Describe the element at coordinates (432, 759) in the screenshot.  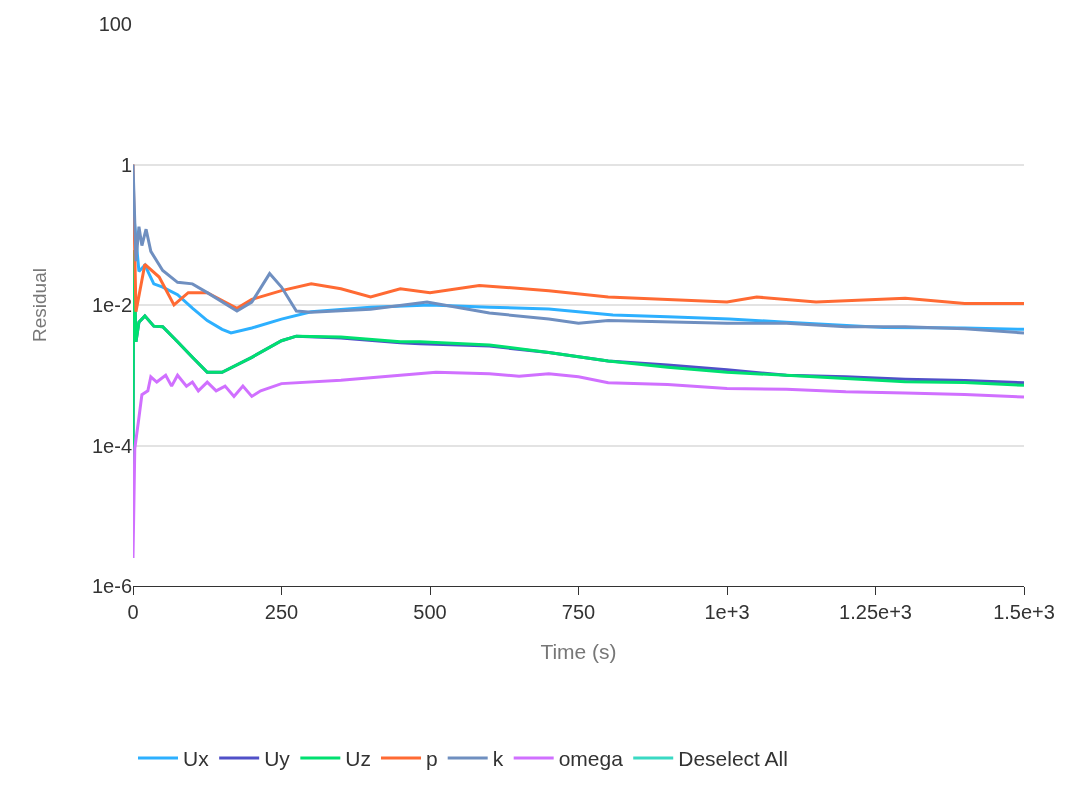
I see `legend-label: p` at that location.